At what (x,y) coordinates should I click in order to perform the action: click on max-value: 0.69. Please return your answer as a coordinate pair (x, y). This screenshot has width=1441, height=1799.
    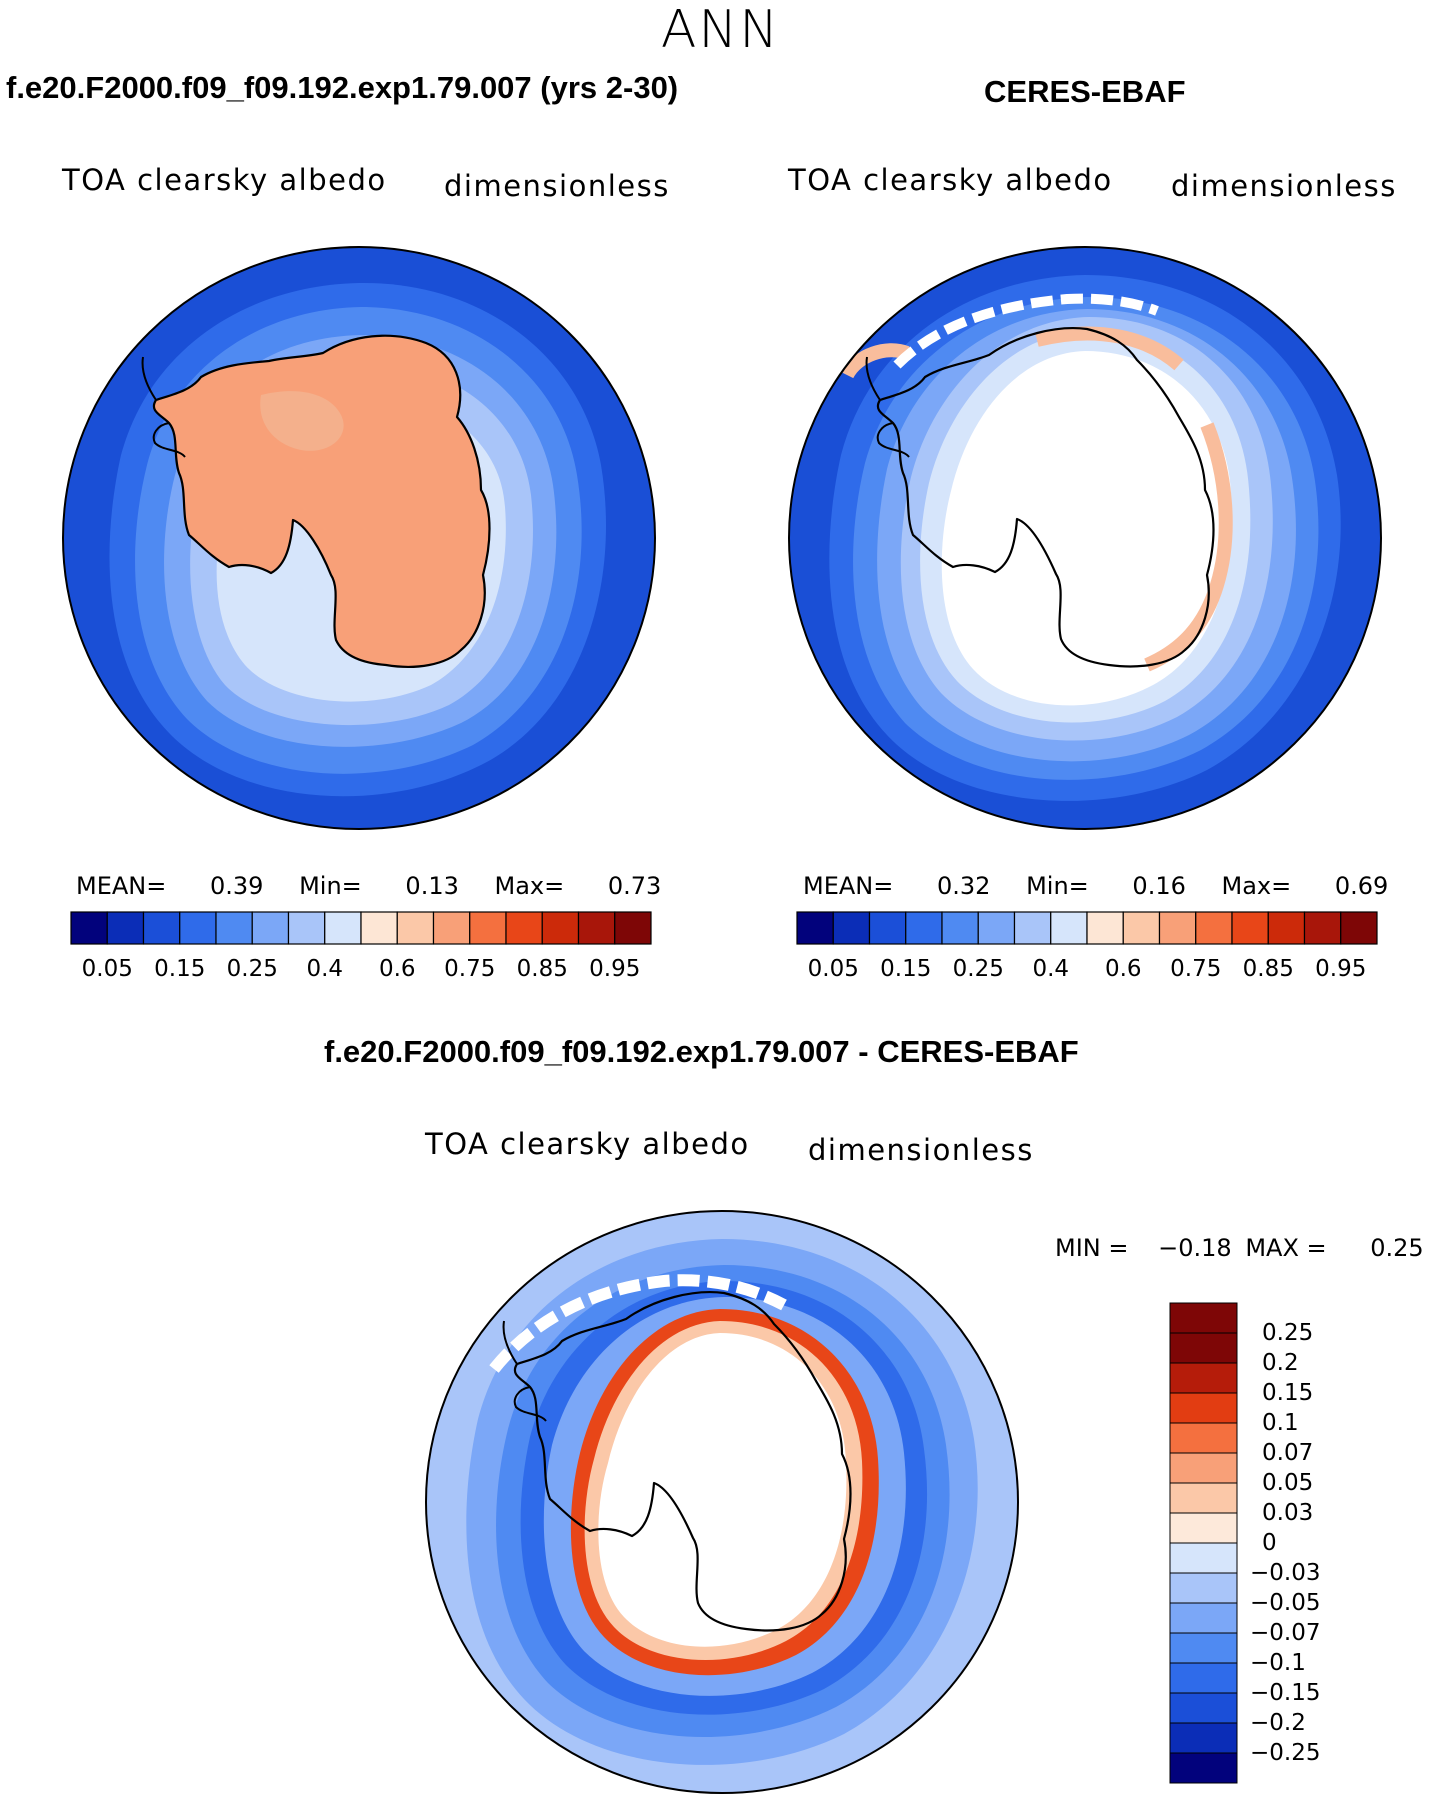
    Looking at the image, I should click on (1361, 886).